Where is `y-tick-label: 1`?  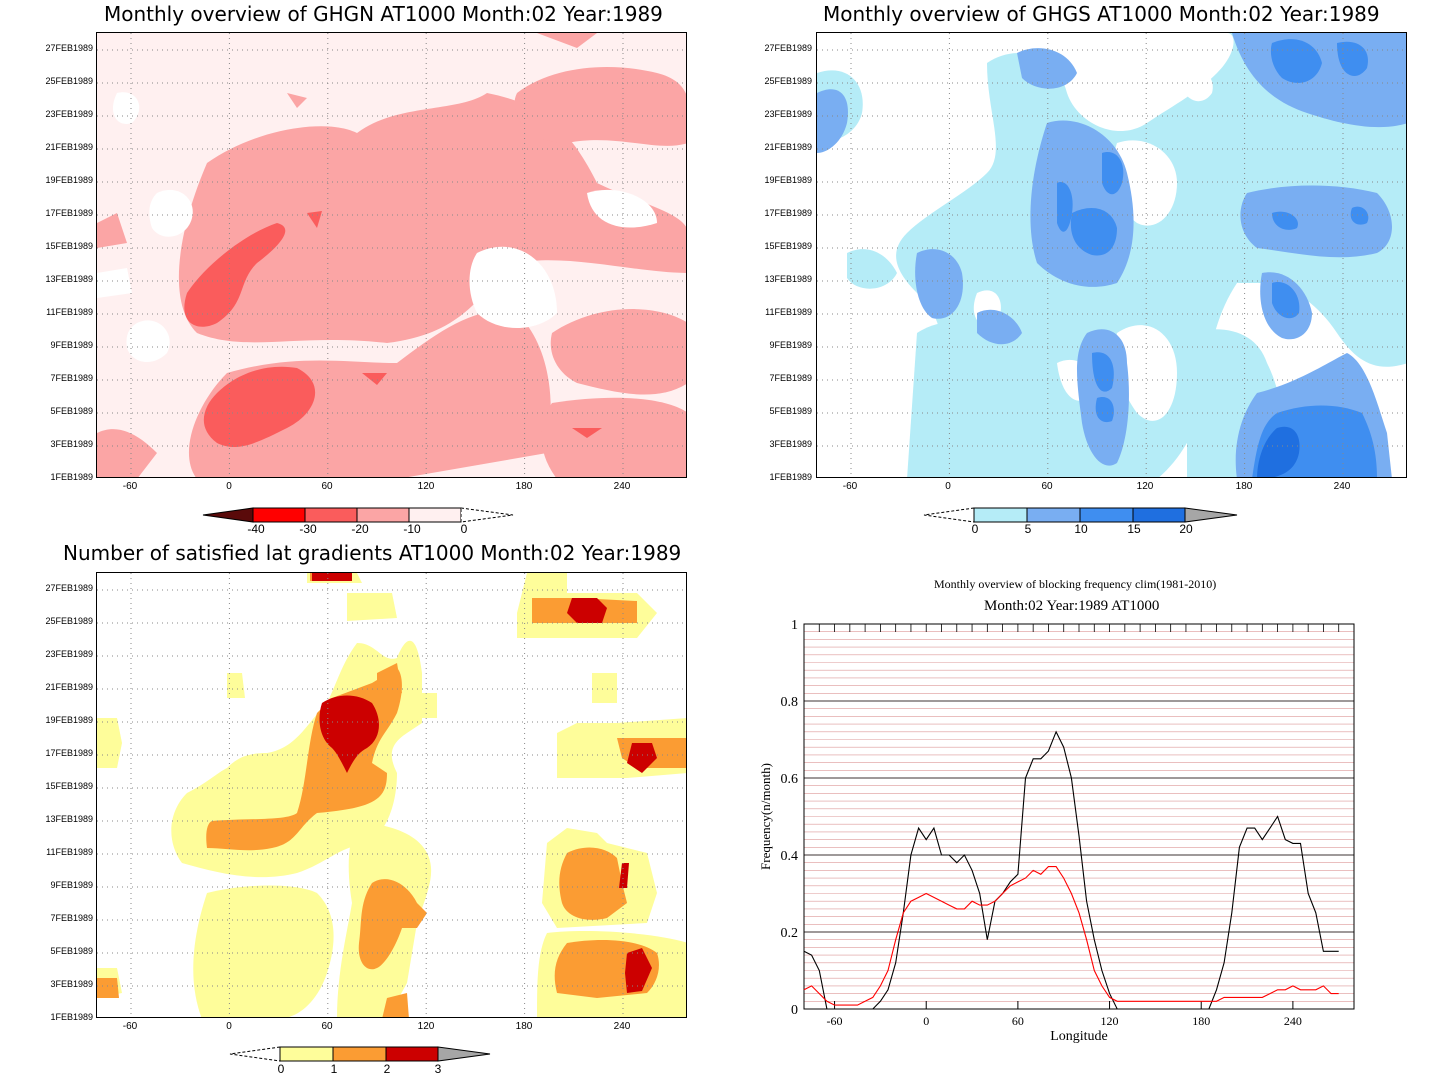
y-tick-label: 1 is located at coordinates (794, 625).